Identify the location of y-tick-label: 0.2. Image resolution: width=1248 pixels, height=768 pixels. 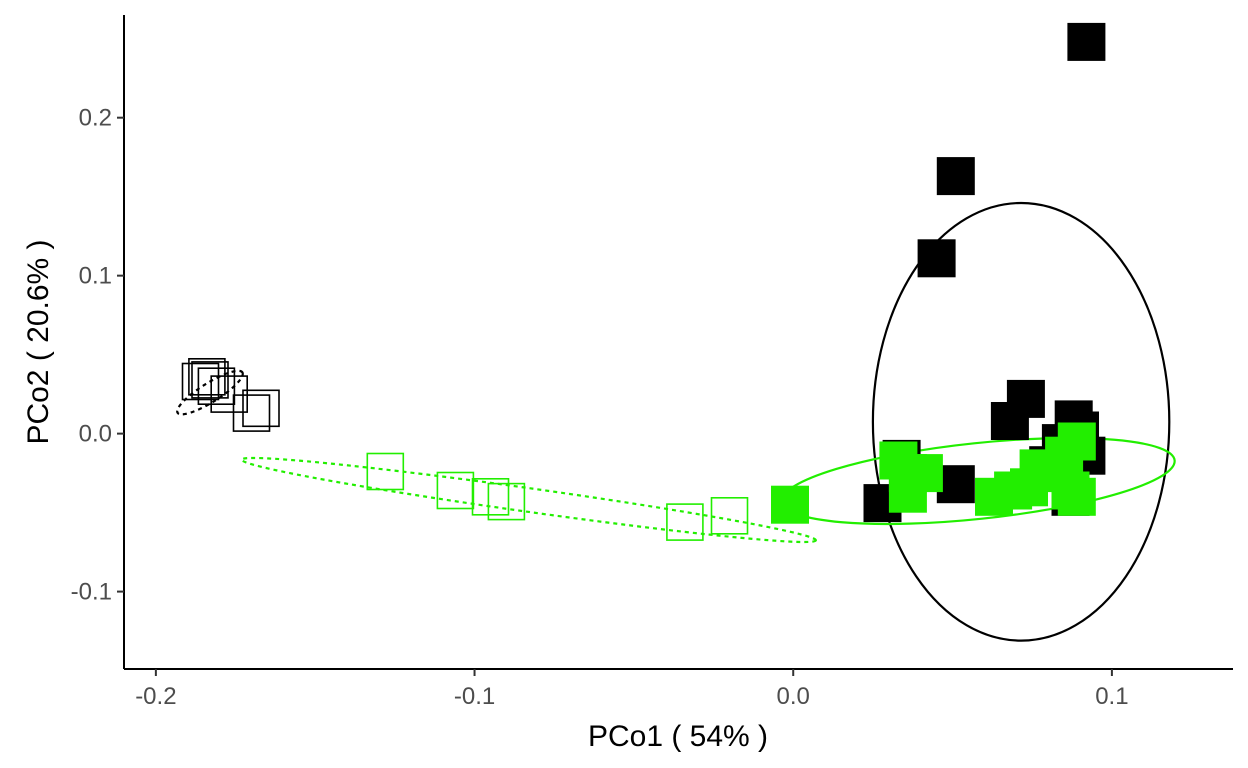
(95, 118).